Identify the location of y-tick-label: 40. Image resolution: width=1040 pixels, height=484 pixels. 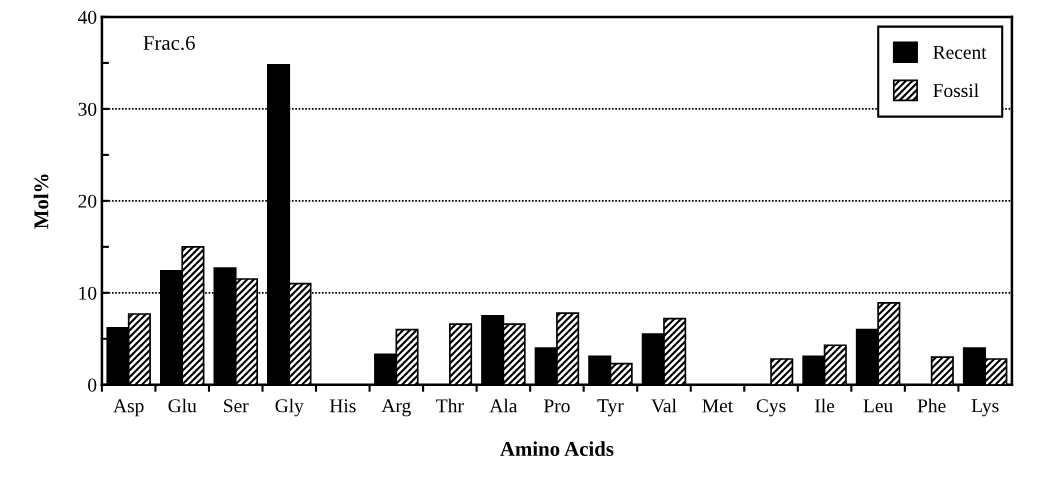
(87, 17).